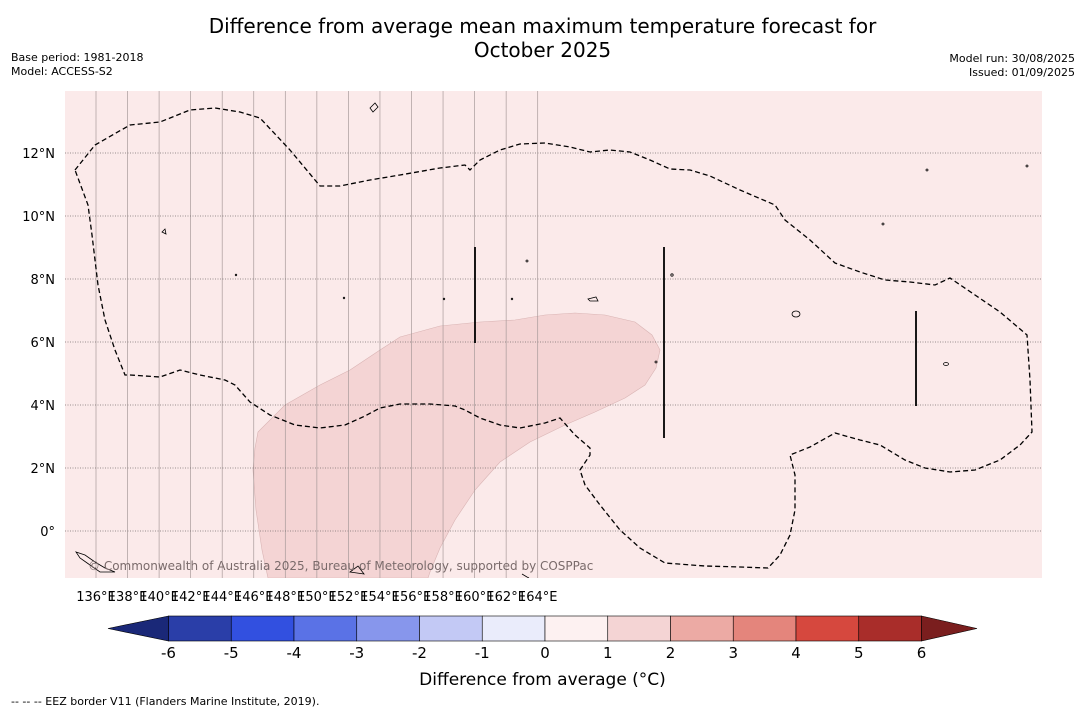  What do you see at coordinates (475, 597) in the screenshot?
I see `longitude-tick-label: 160°E` at bounding box center [475, 597].